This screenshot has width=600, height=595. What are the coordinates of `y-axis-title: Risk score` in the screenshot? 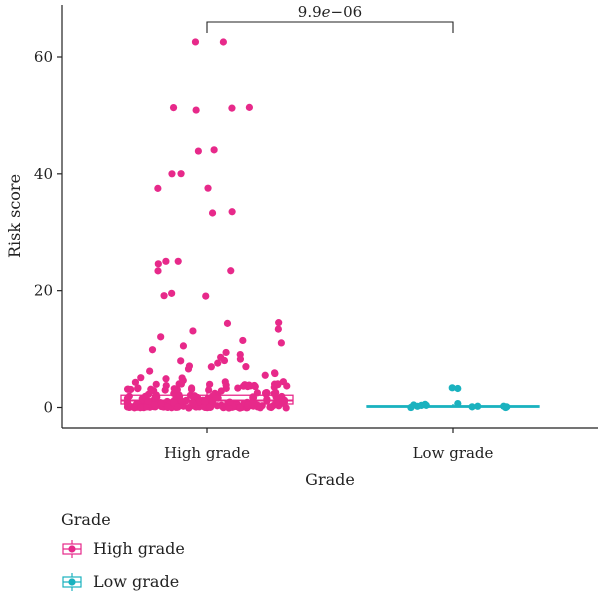 It's located at (14, 216).